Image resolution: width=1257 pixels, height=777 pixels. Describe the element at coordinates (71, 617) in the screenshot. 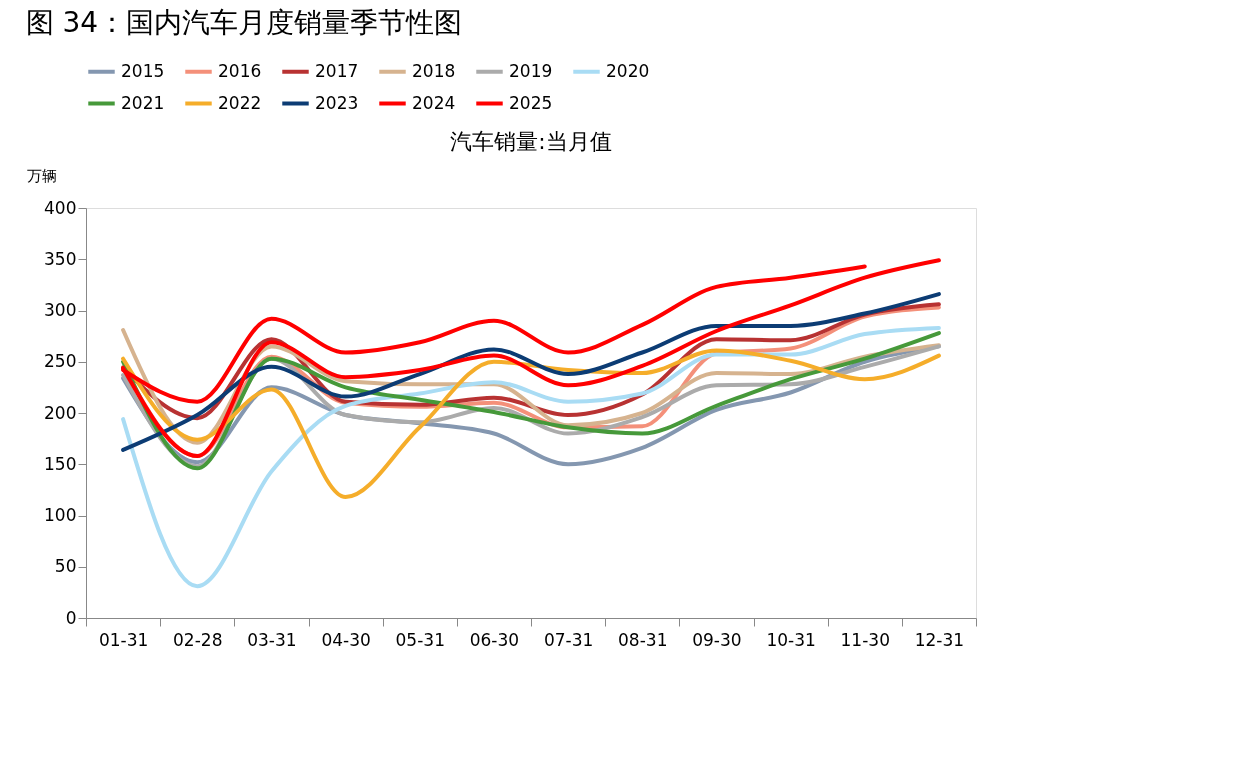

I see `y-tick-label: 0` at that location.